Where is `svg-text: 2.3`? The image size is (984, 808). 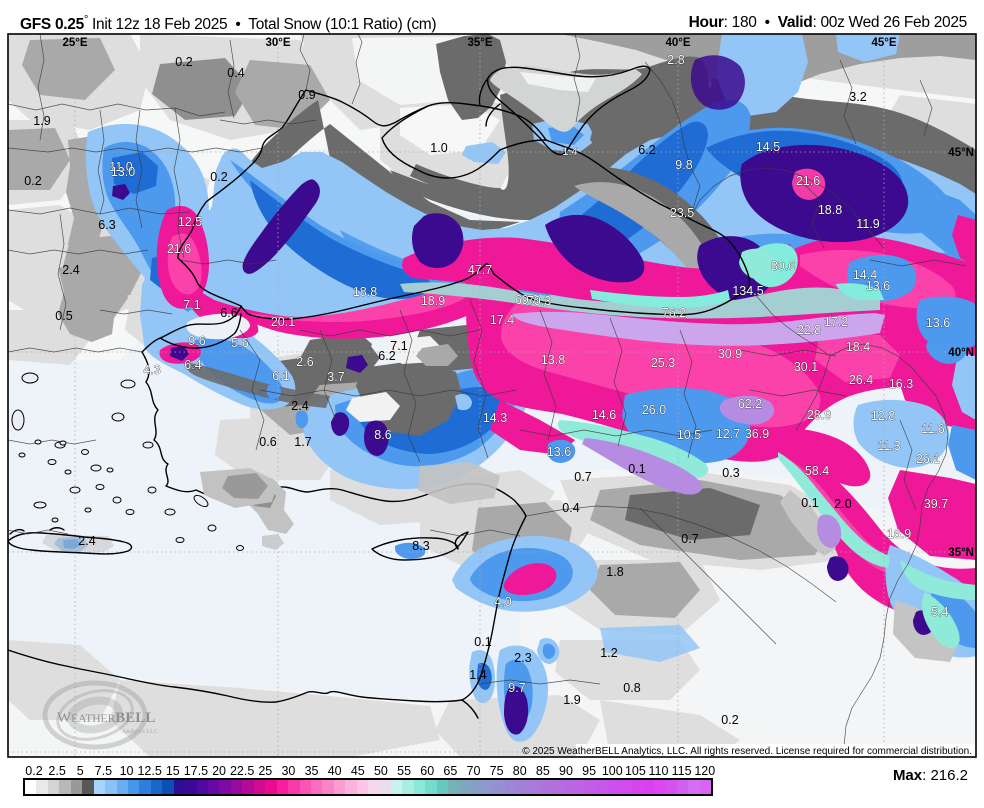
svg-text: 2.3 is located at coordinates (522, 658).